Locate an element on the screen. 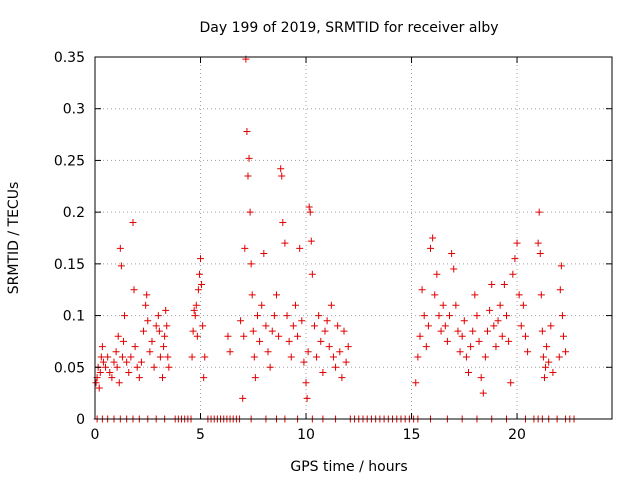 This screenshot has height=480, width=640. y-tick-label: 0.05 is located at coordinates (69, 368).